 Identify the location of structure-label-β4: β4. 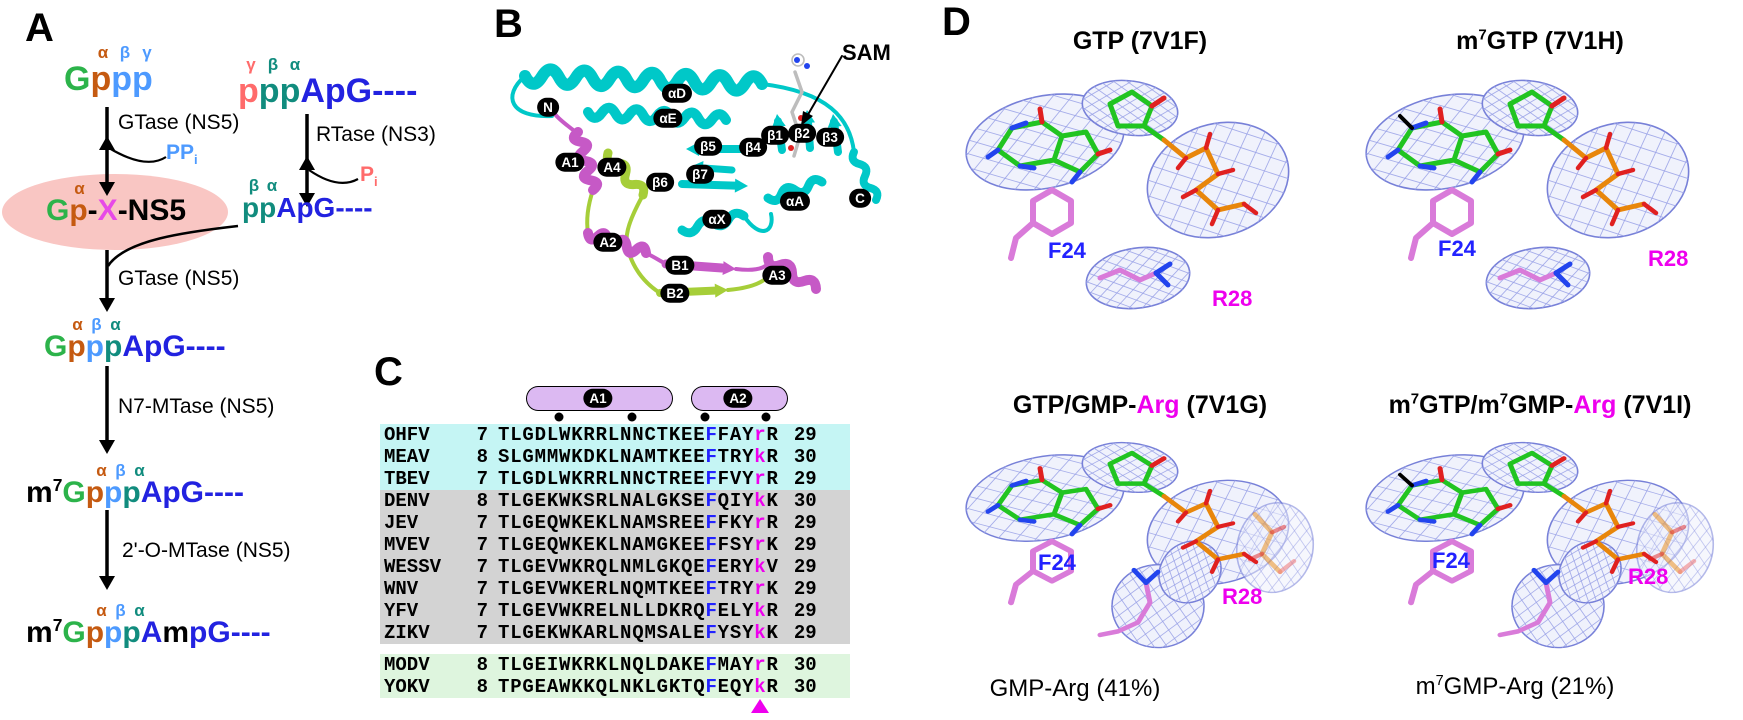
(753, 147).